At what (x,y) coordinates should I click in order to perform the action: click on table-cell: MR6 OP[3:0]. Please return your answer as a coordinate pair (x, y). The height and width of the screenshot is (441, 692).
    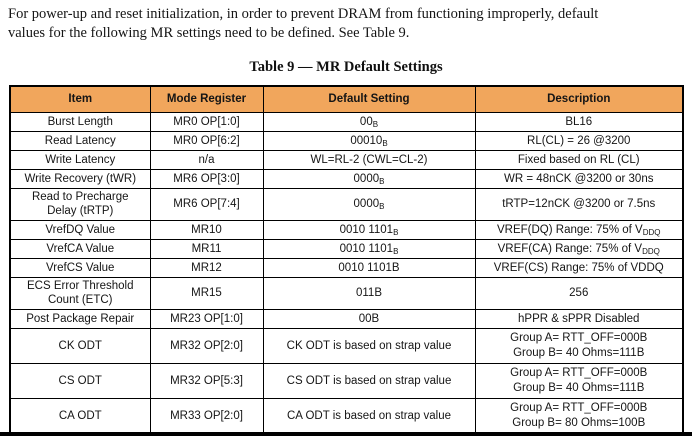
    Looking at the image, I should click on (206, 179).